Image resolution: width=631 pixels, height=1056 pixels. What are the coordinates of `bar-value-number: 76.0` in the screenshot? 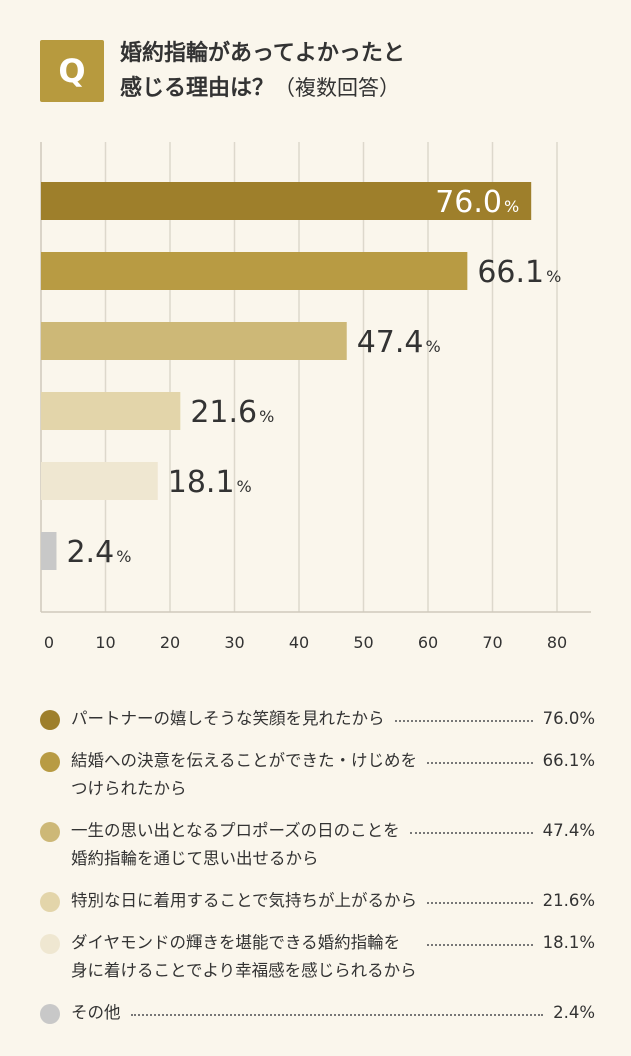 It's located at (468, 202).